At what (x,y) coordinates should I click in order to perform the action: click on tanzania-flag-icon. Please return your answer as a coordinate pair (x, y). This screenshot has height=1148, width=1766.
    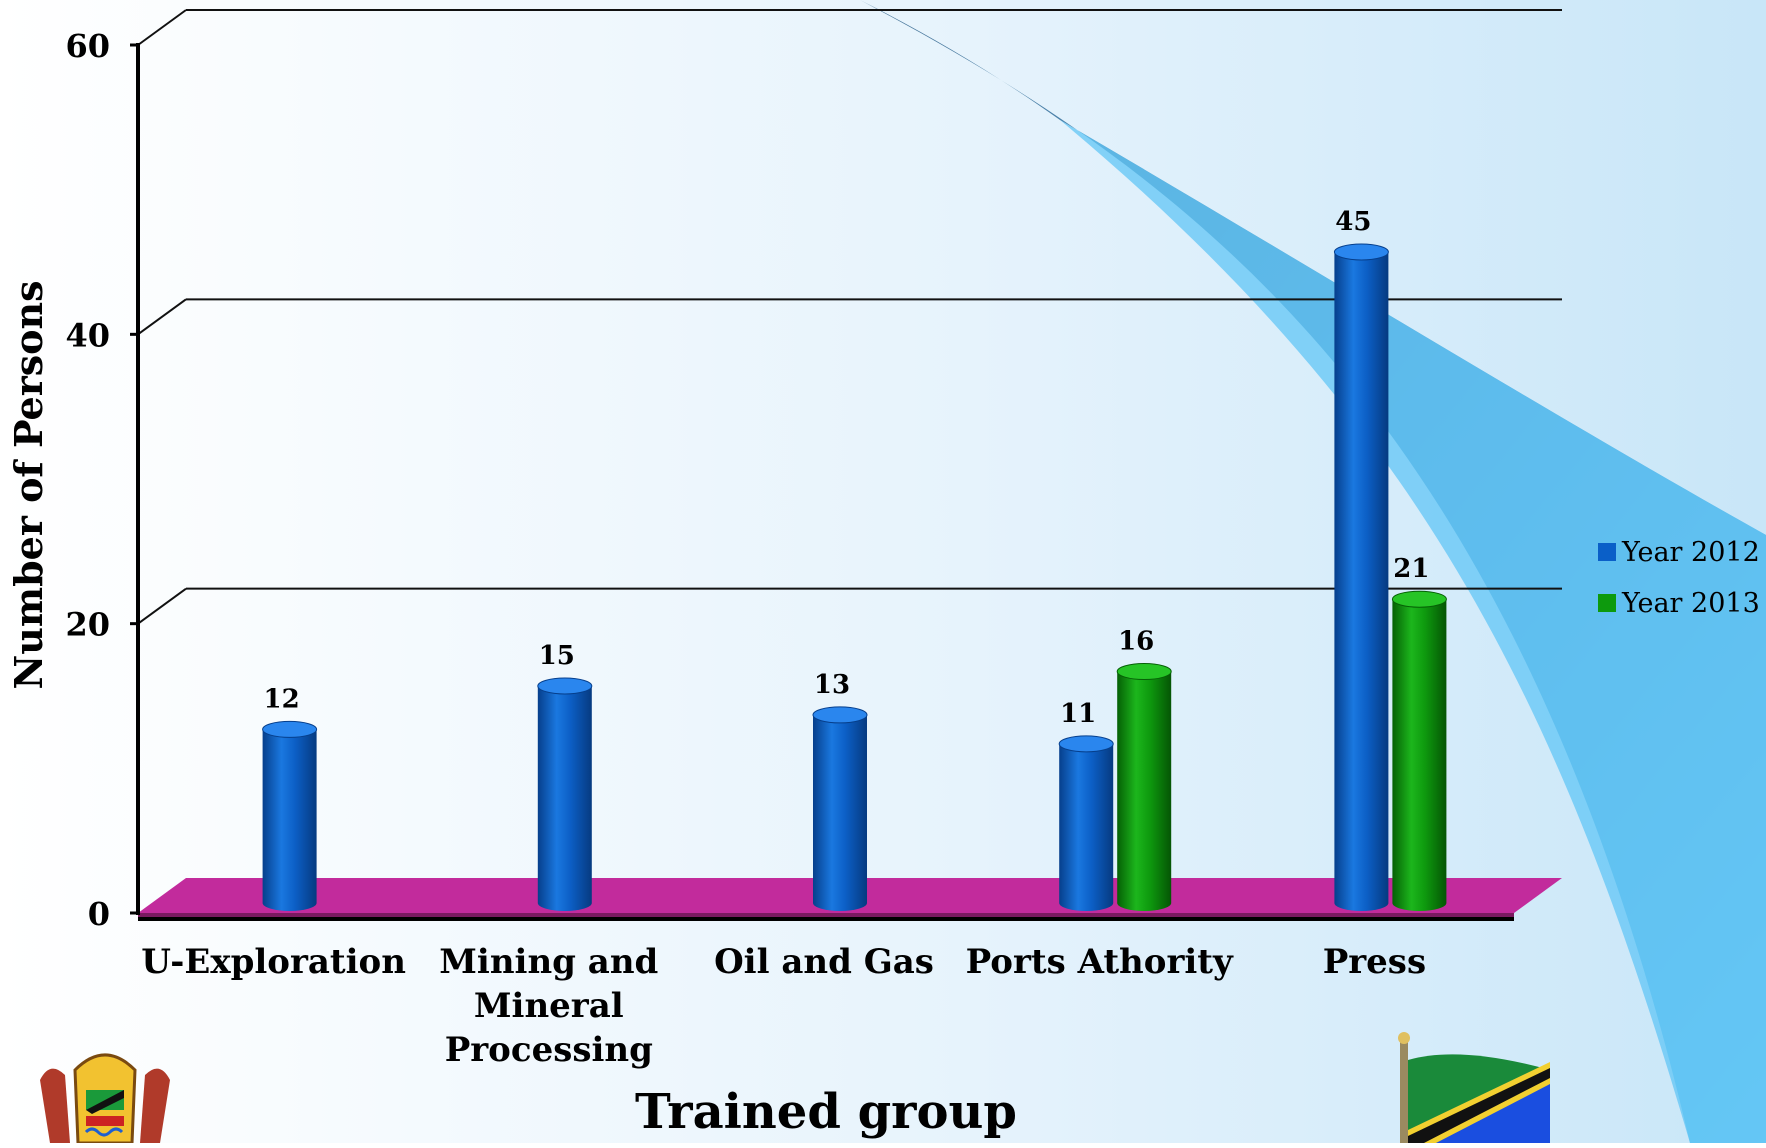
    Looking at the image, I should click on (1474, 1087).